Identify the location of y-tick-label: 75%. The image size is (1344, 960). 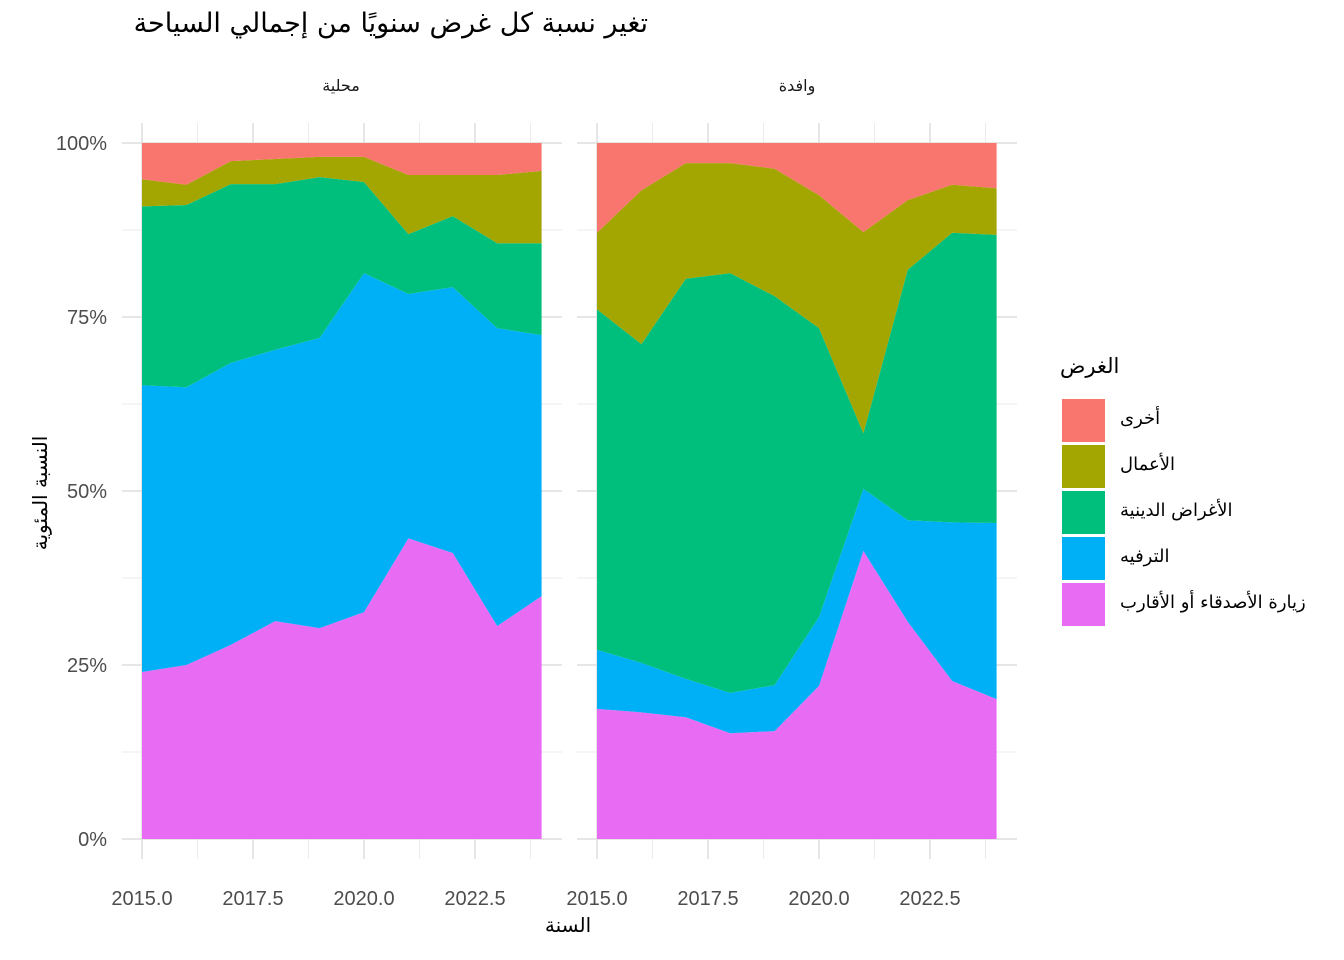
(87, 318).